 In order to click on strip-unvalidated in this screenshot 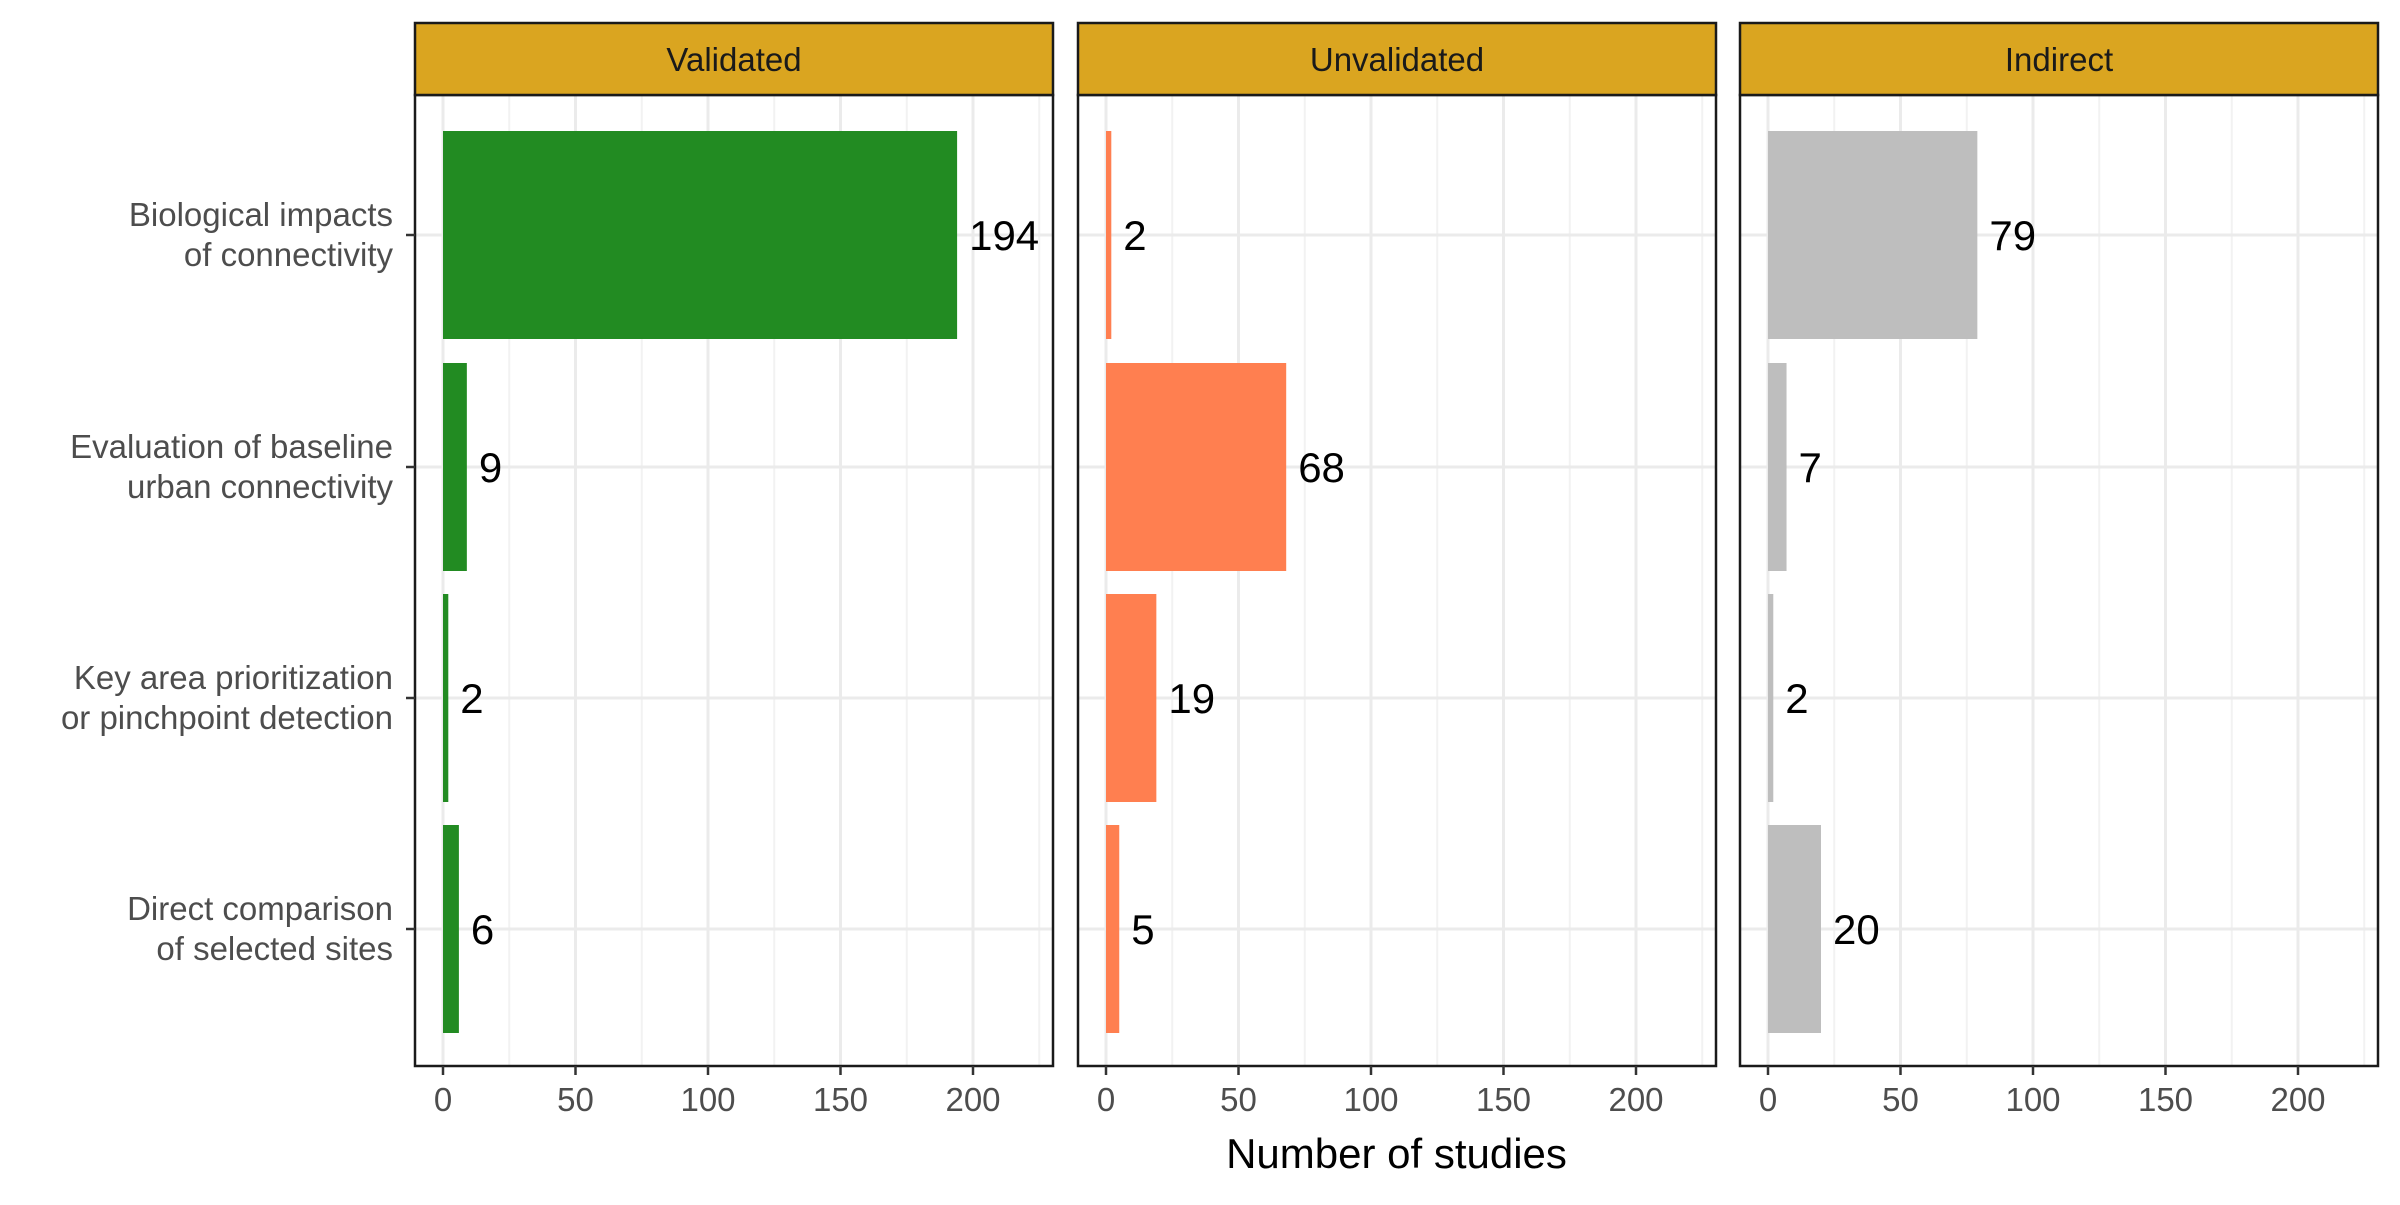, I will do `click(1397, 59)`.